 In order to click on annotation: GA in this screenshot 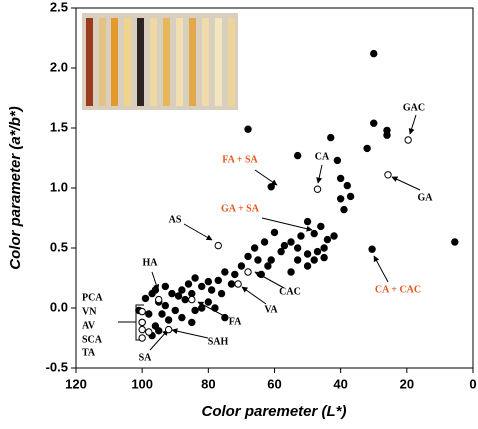, I will do `click(426, 197)`.